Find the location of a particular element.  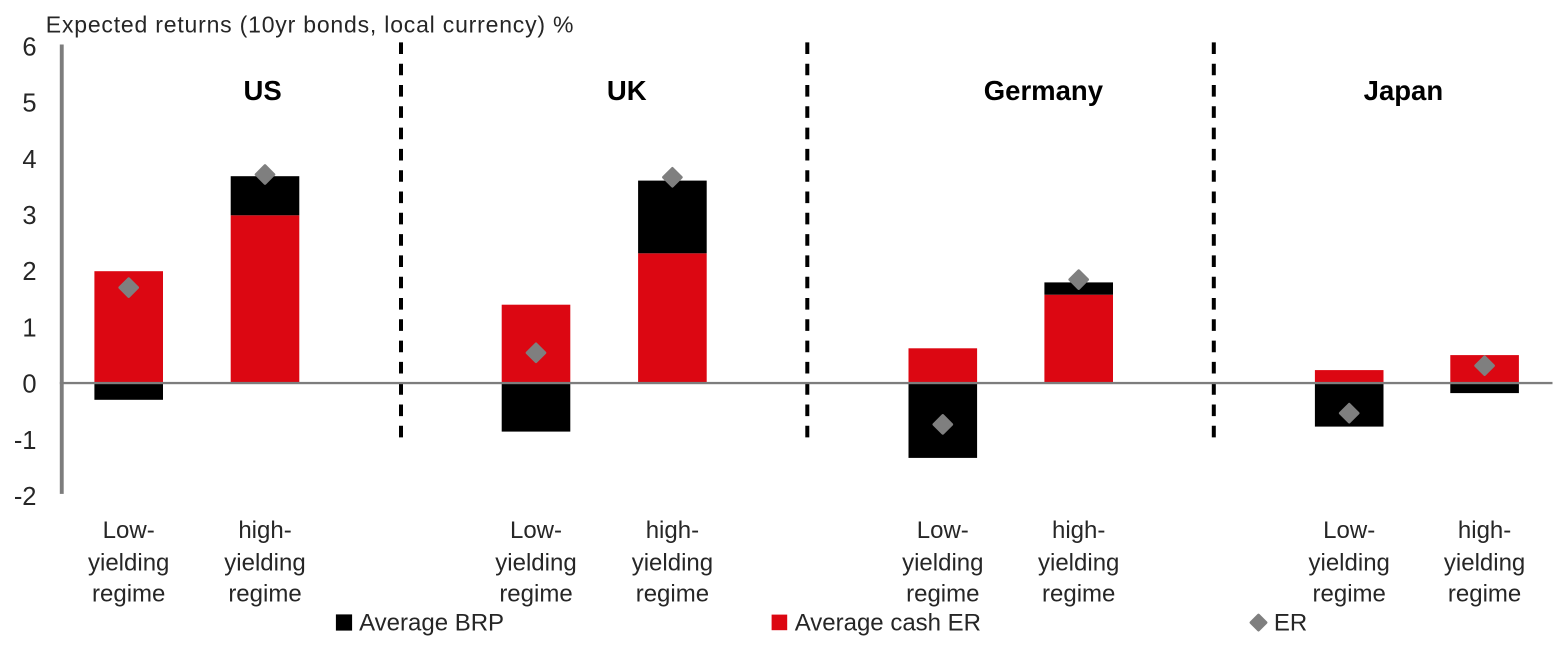

svg-text: 1 is located at coordinates (29, 329).